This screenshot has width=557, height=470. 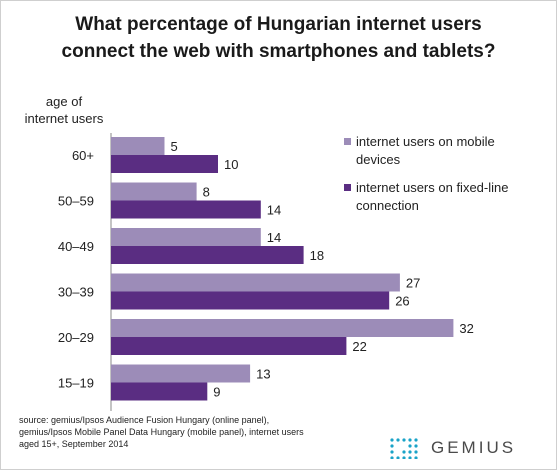 I want to click on data-label: 8, so click(x=206, y=192).